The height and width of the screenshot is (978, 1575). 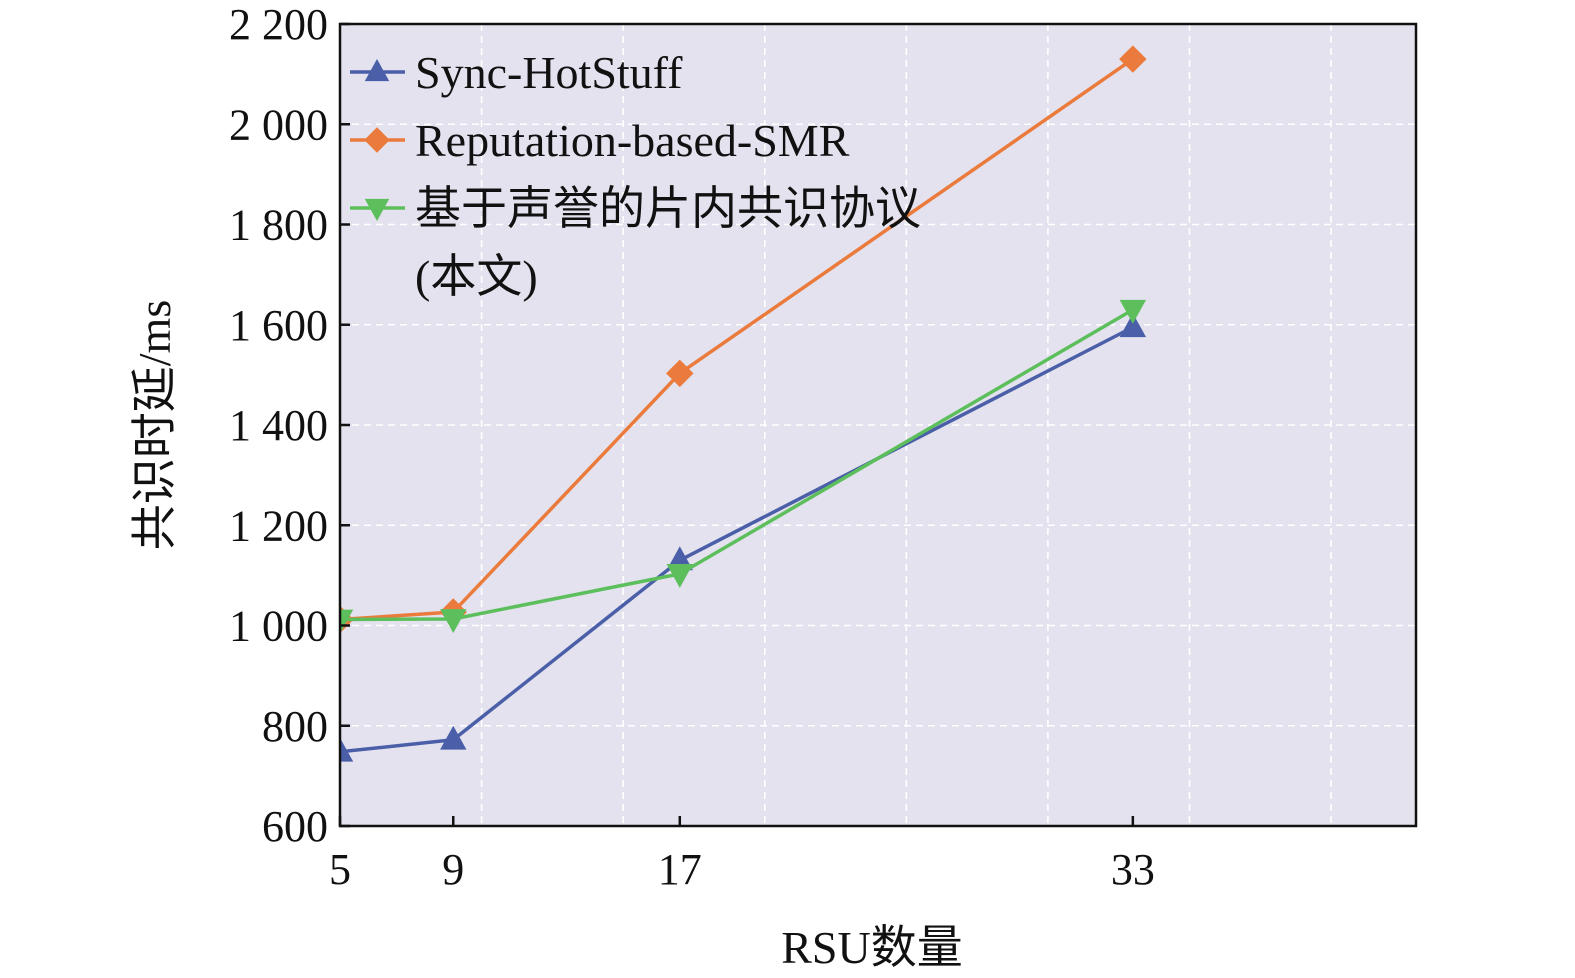 I want to click on legend-label-line2: (本文), so click(x=476, y=276).